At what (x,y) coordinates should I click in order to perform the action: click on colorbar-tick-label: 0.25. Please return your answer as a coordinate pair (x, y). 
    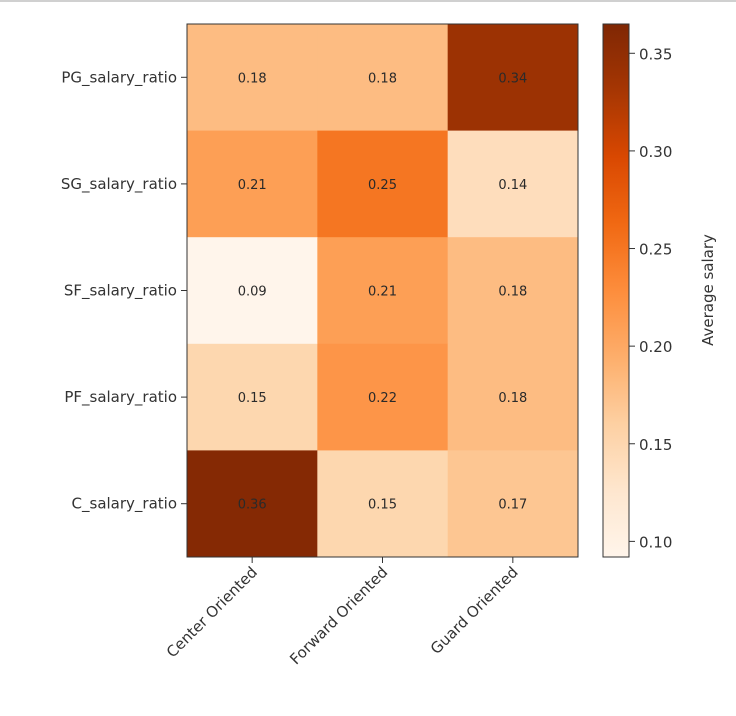
    Looking at the image, I should click on (655, 250).